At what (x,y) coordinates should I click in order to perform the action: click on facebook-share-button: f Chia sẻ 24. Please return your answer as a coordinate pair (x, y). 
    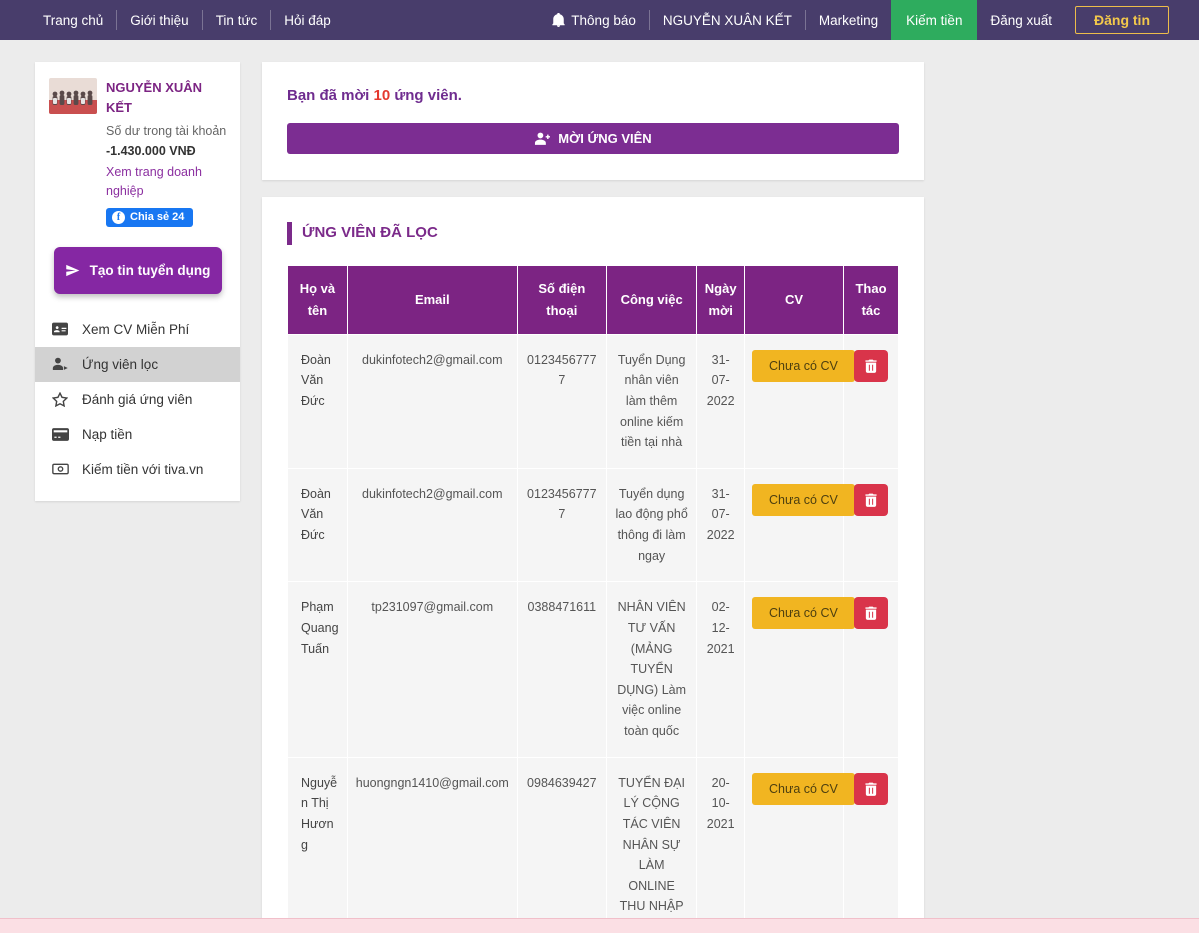
    Looking at the image, I should click on (150, 217).